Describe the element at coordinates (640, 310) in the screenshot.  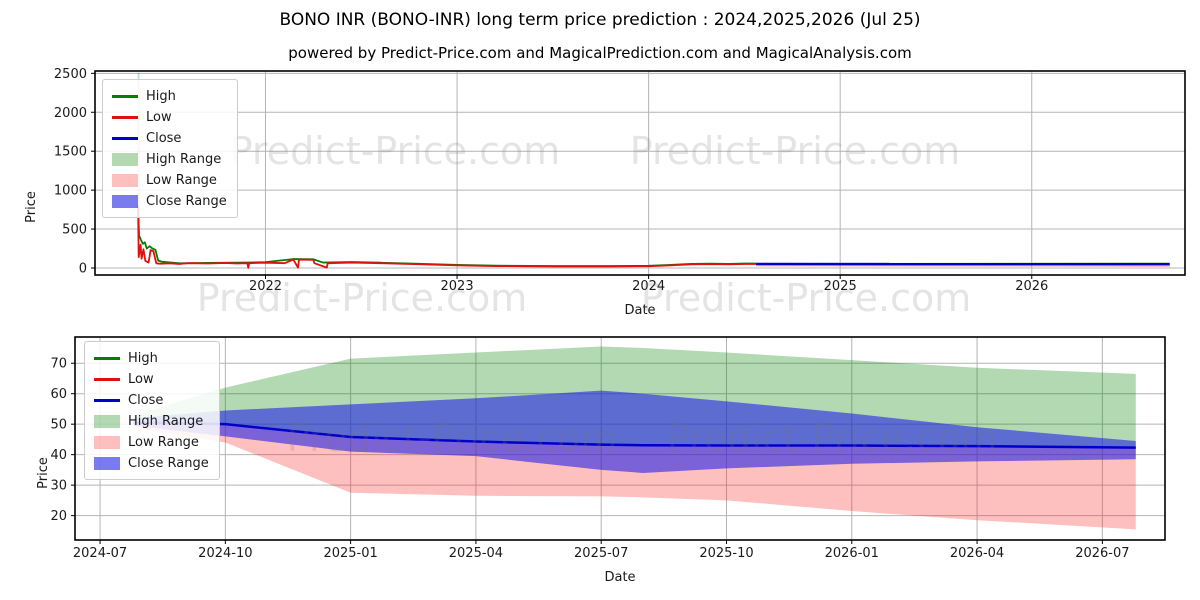
I see `top-chart-xlabel: Date` at that location.